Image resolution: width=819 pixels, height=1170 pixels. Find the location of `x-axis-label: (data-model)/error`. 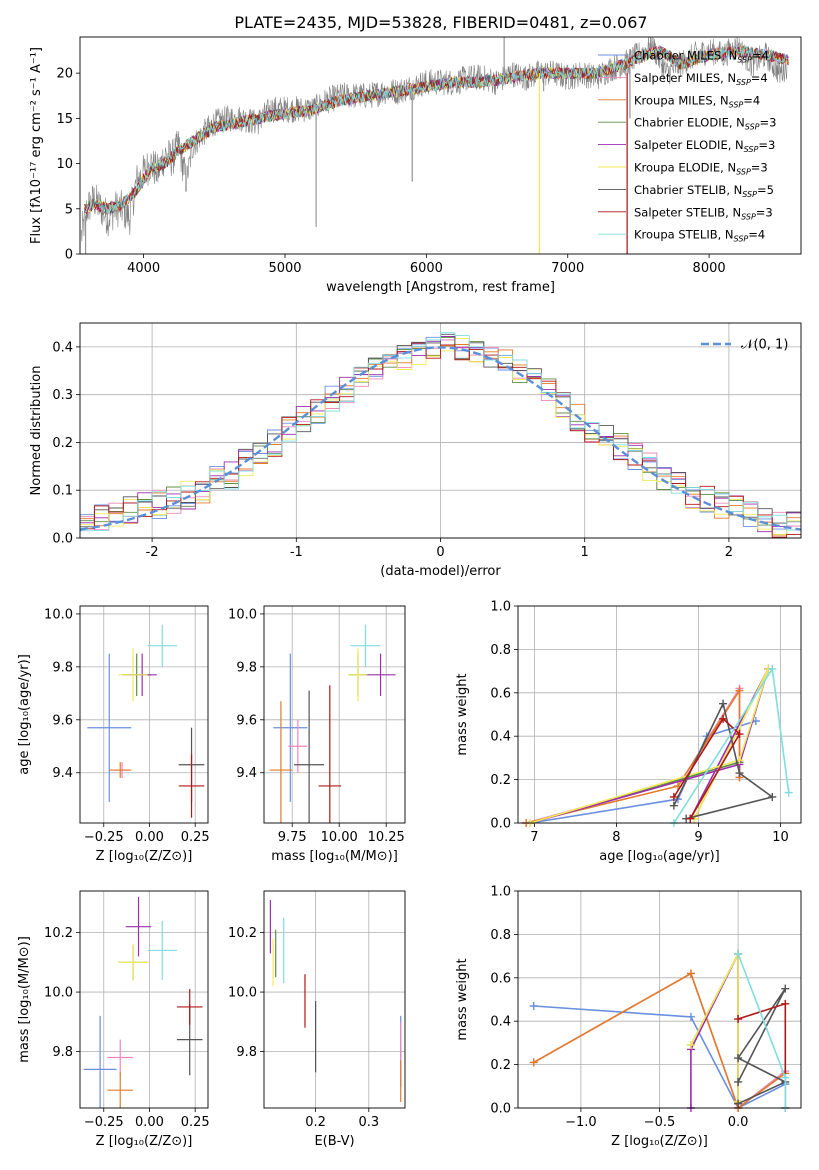

x-axis-label: (data-model)/error is located at coordinates (440, 571).